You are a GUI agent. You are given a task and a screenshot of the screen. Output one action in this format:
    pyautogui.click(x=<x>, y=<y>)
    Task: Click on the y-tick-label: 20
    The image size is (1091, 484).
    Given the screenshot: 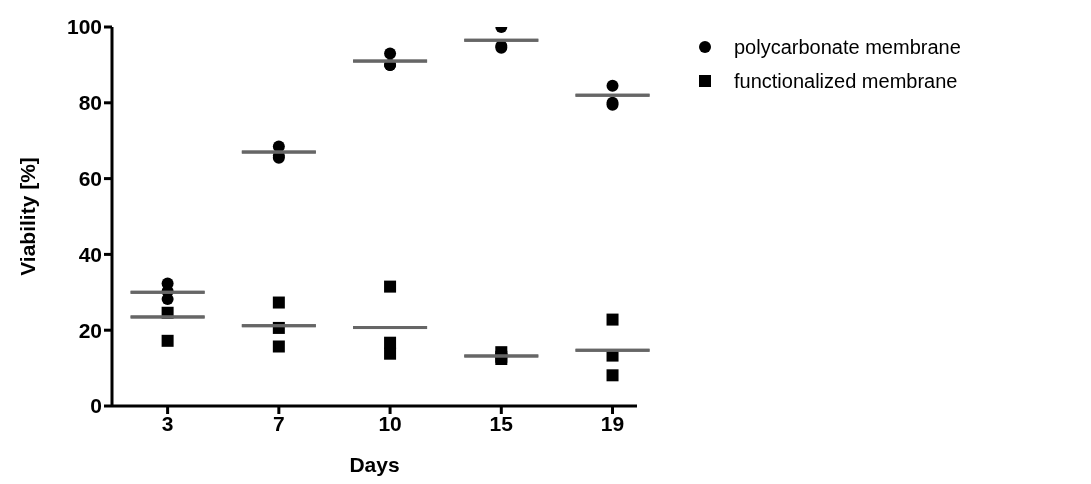 What is the action you would take?
    pyautogui.click(x=90, y=330)
    